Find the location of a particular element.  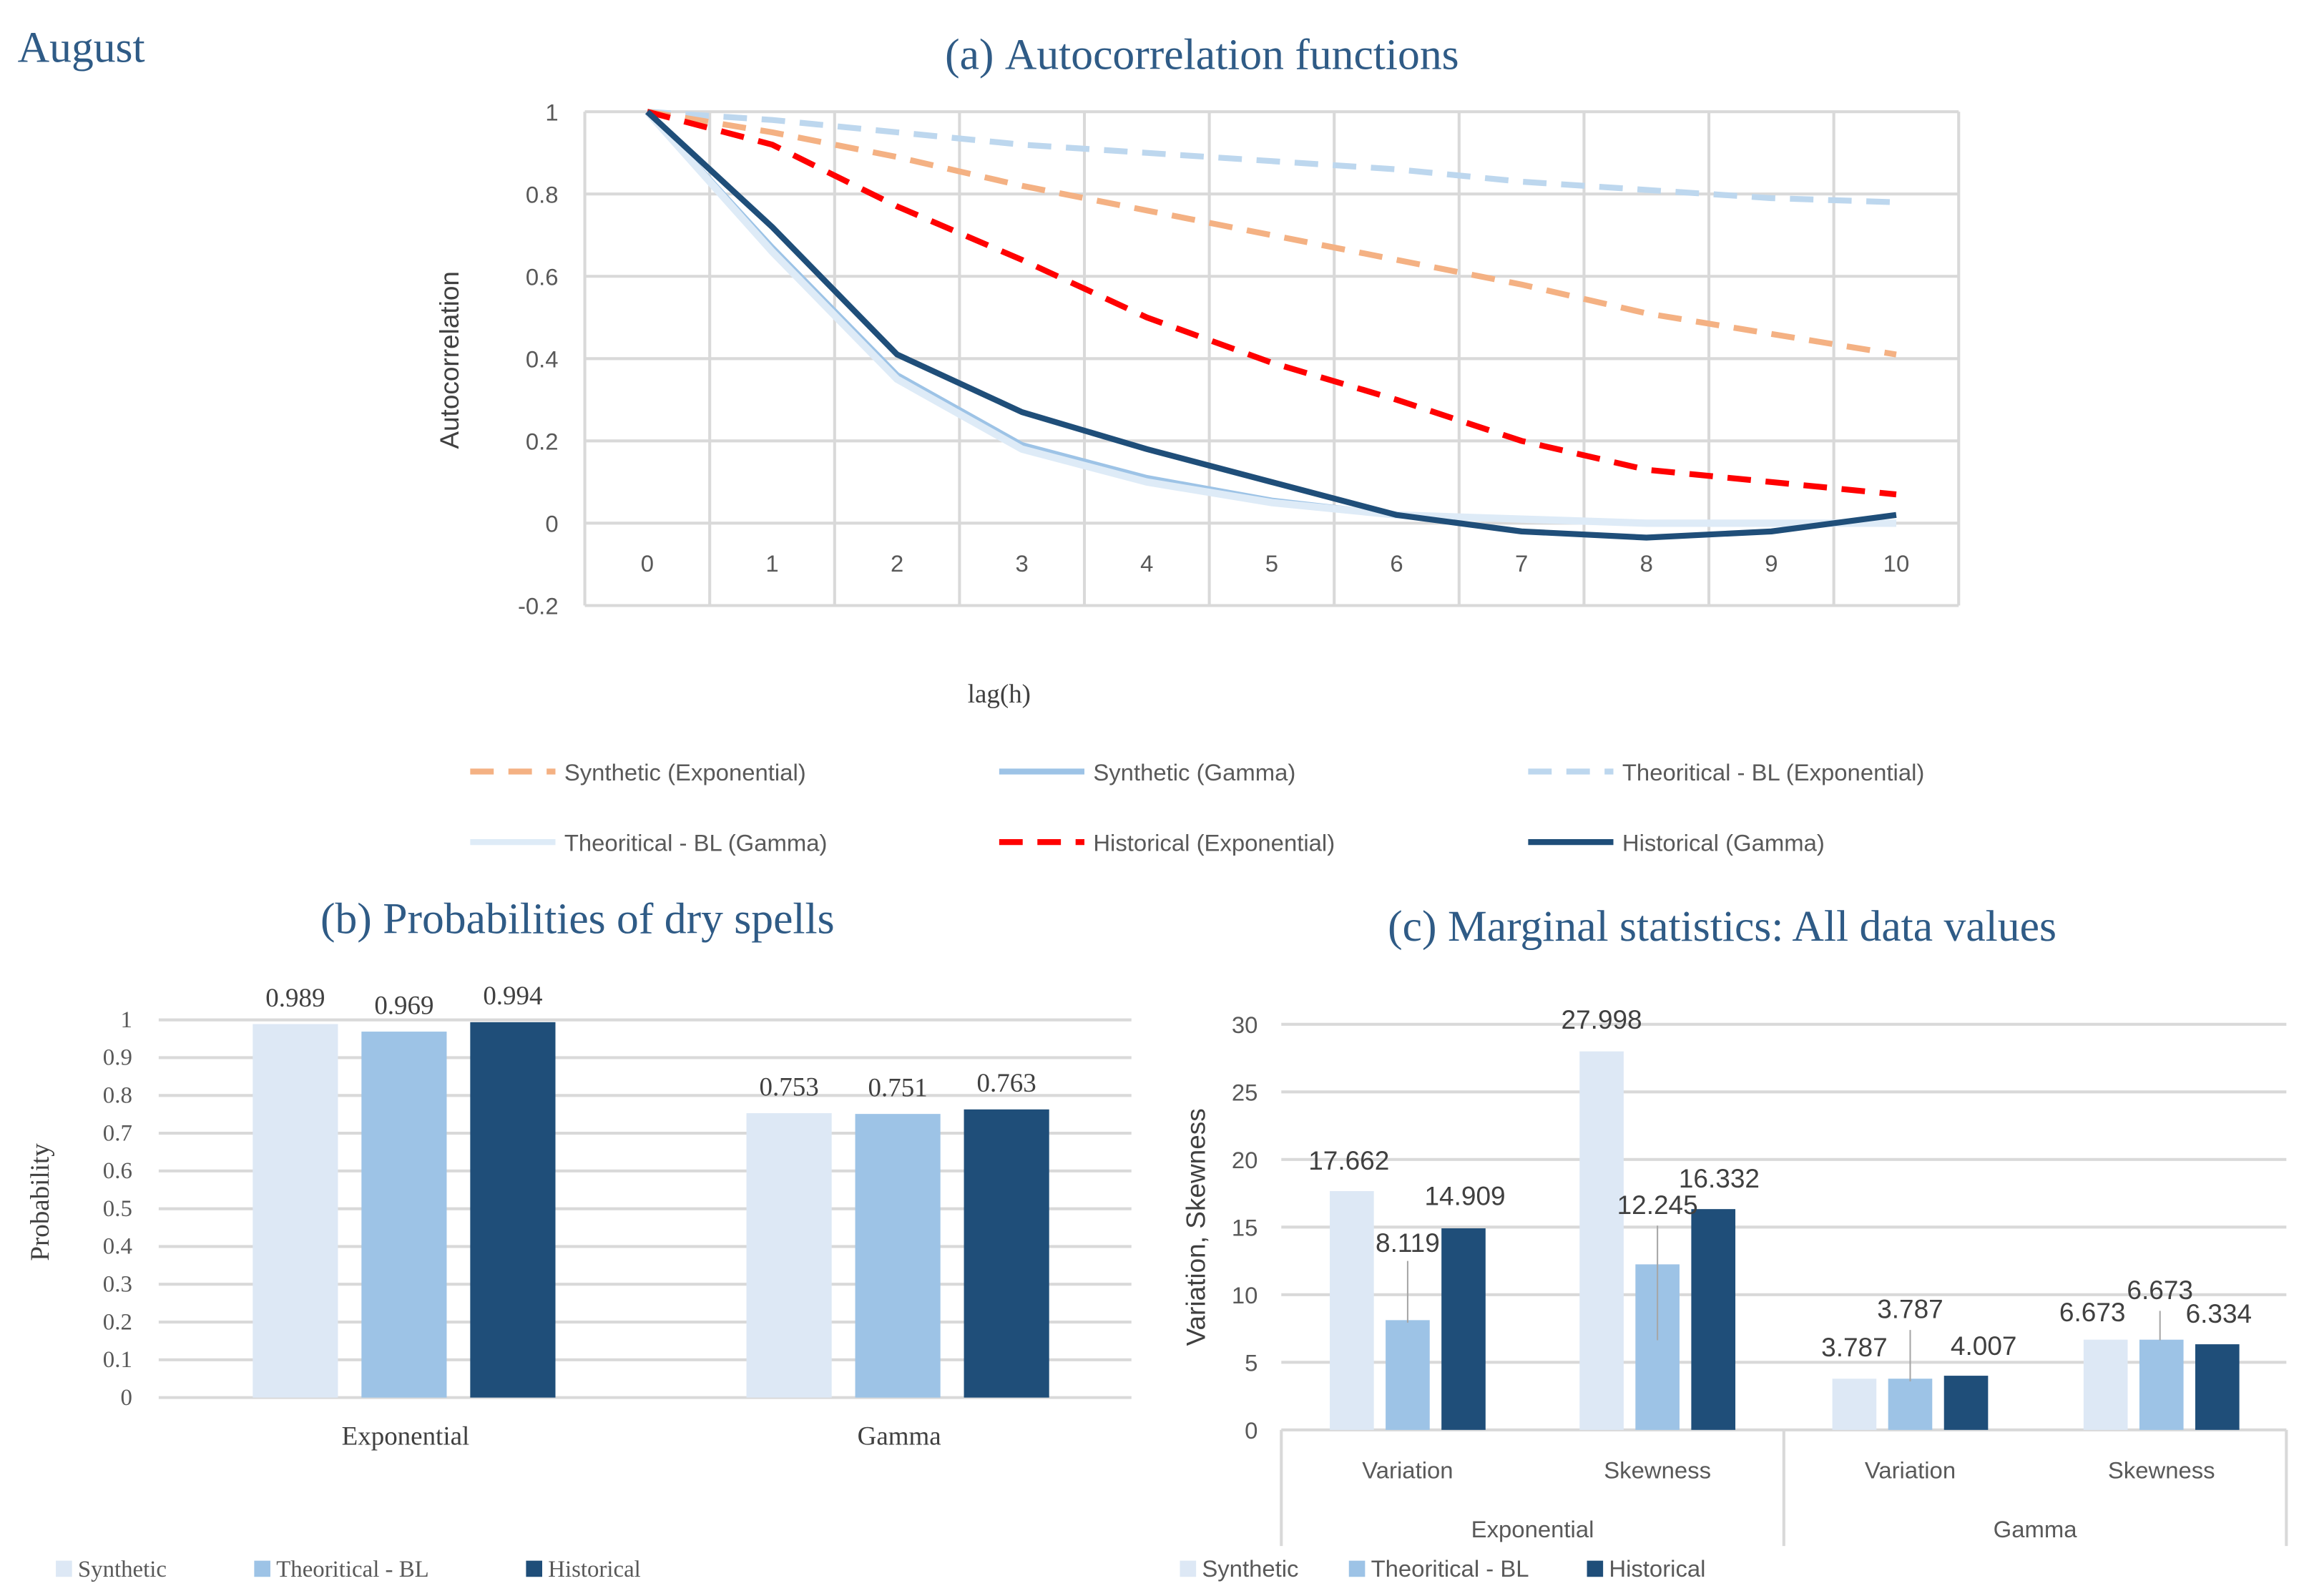

y-tick-label: 0.7 is located at coordinates (117, 1133).